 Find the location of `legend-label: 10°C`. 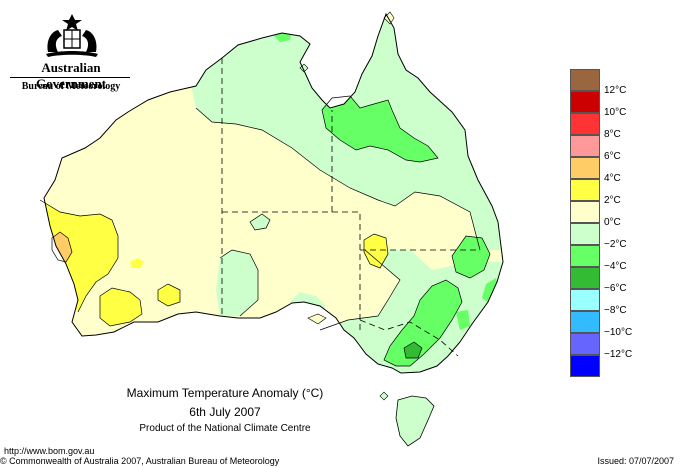

legend-label: 10°C is located at coordinates (615, 112).